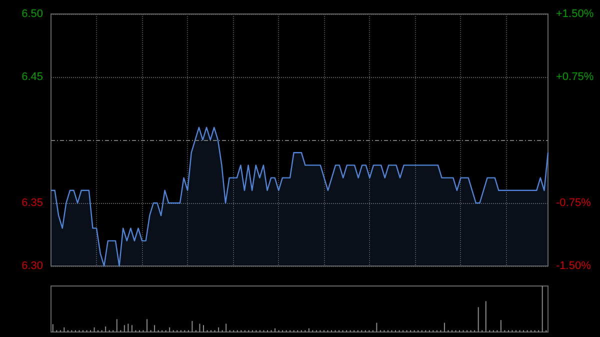 This screenshot has width=600, height=337. Describe the element at coordinates (575, 14) in the screenshot. I see `y2-tick-label: +1.50%` at that location.